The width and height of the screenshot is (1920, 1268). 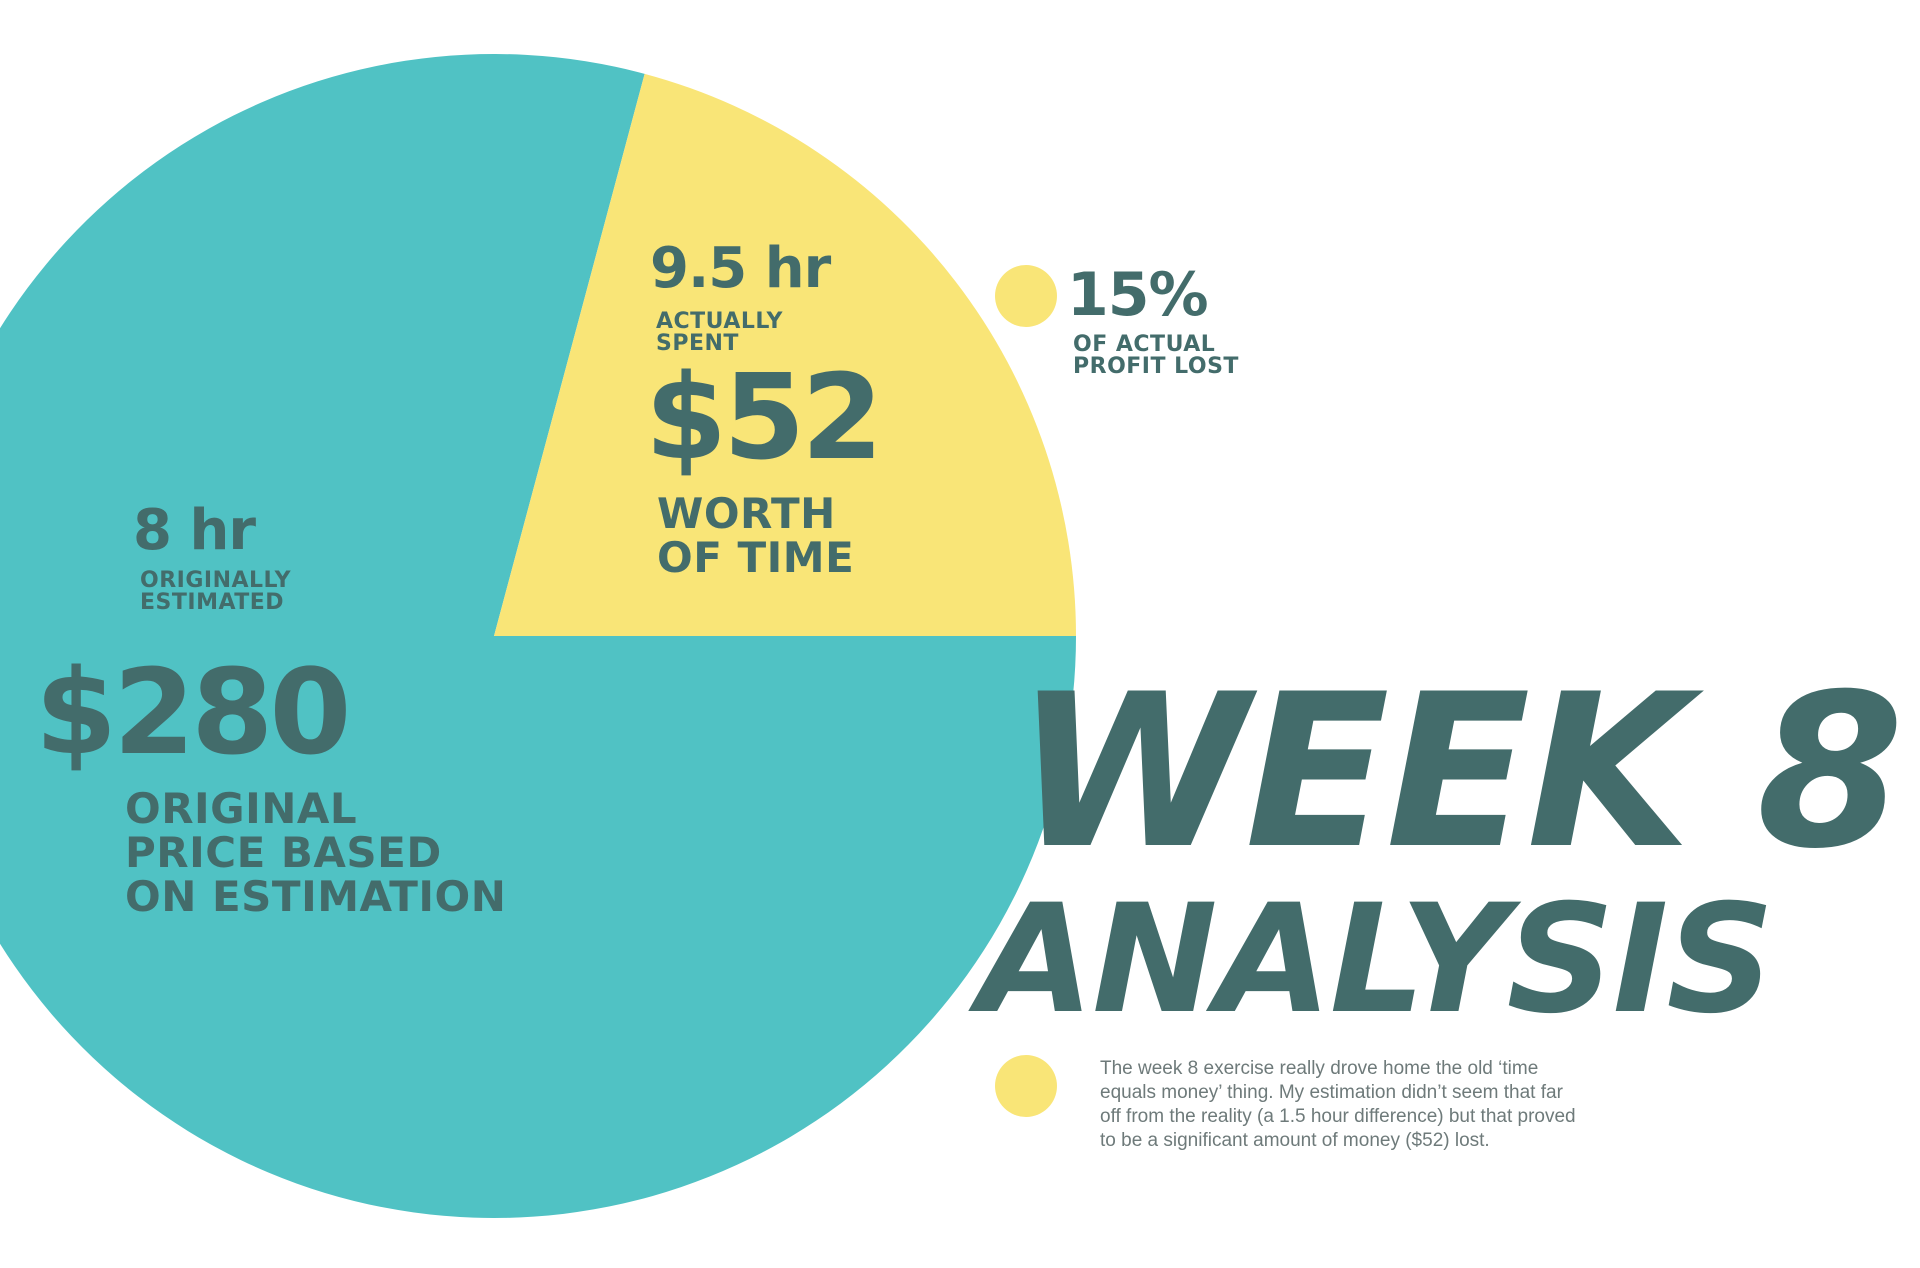 I want to click on profit-lost-caption: OF ACTUAL PROFIT LOST, so click(x=1156, y=356).